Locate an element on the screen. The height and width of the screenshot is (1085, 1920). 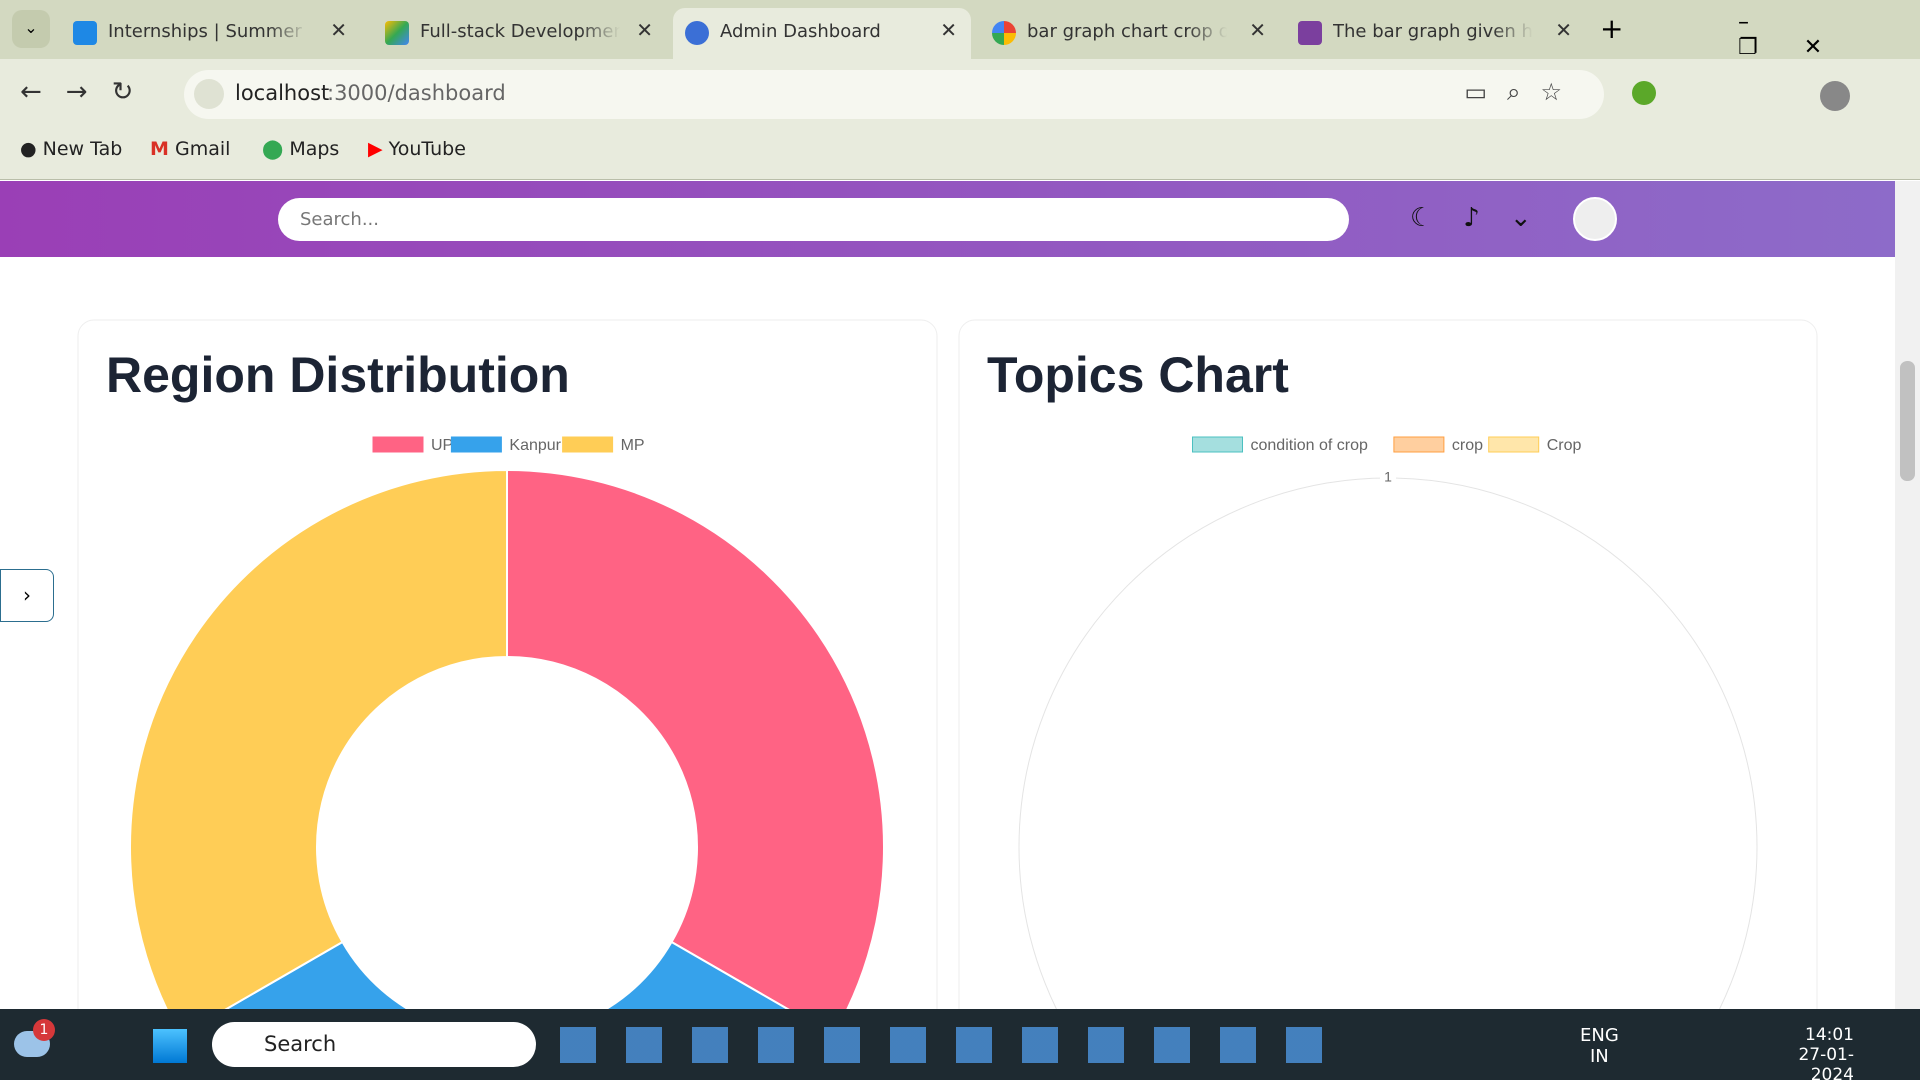
badge: 1 is located at coordinates (44, 1030).